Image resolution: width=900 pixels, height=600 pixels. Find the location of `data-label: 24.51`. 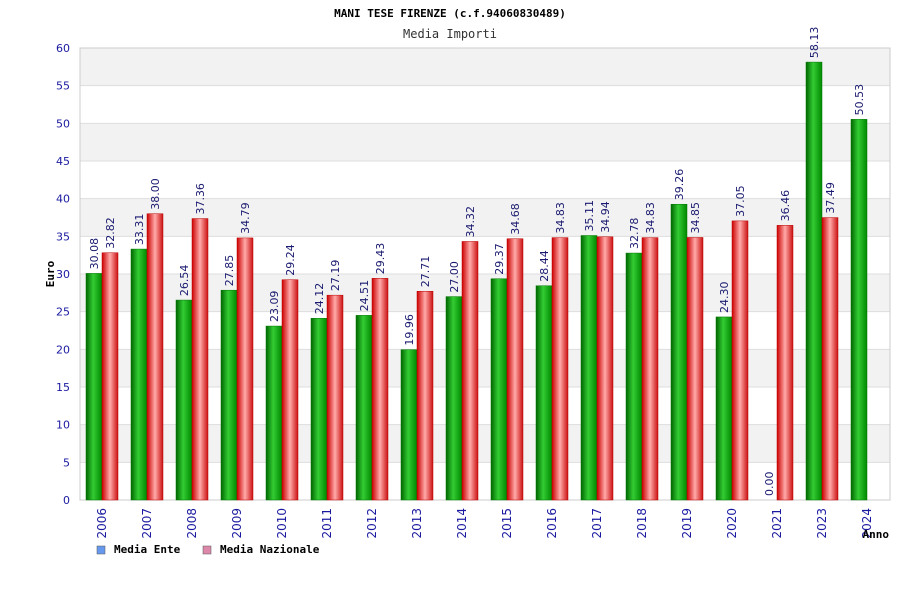

data-label: 24.51 is located at coordinates (364, 296).